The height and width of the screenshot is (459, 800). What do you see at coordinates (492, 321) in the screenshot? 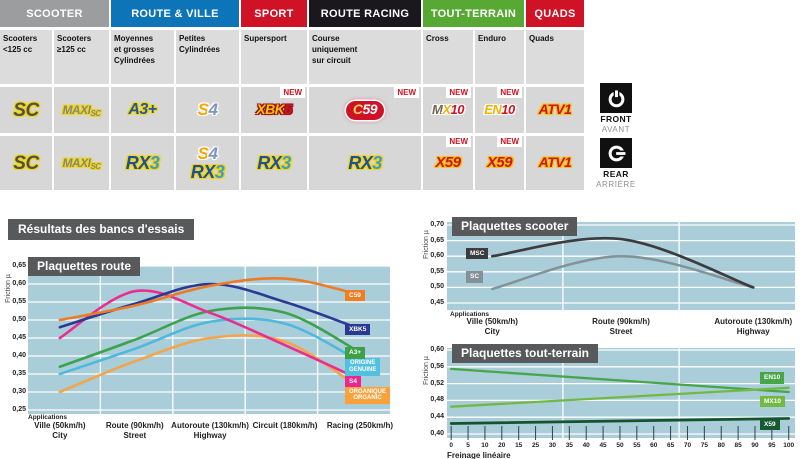
I see `x-stop-line-fr: Ville (50km/h)` at bounding box center [492, 321].